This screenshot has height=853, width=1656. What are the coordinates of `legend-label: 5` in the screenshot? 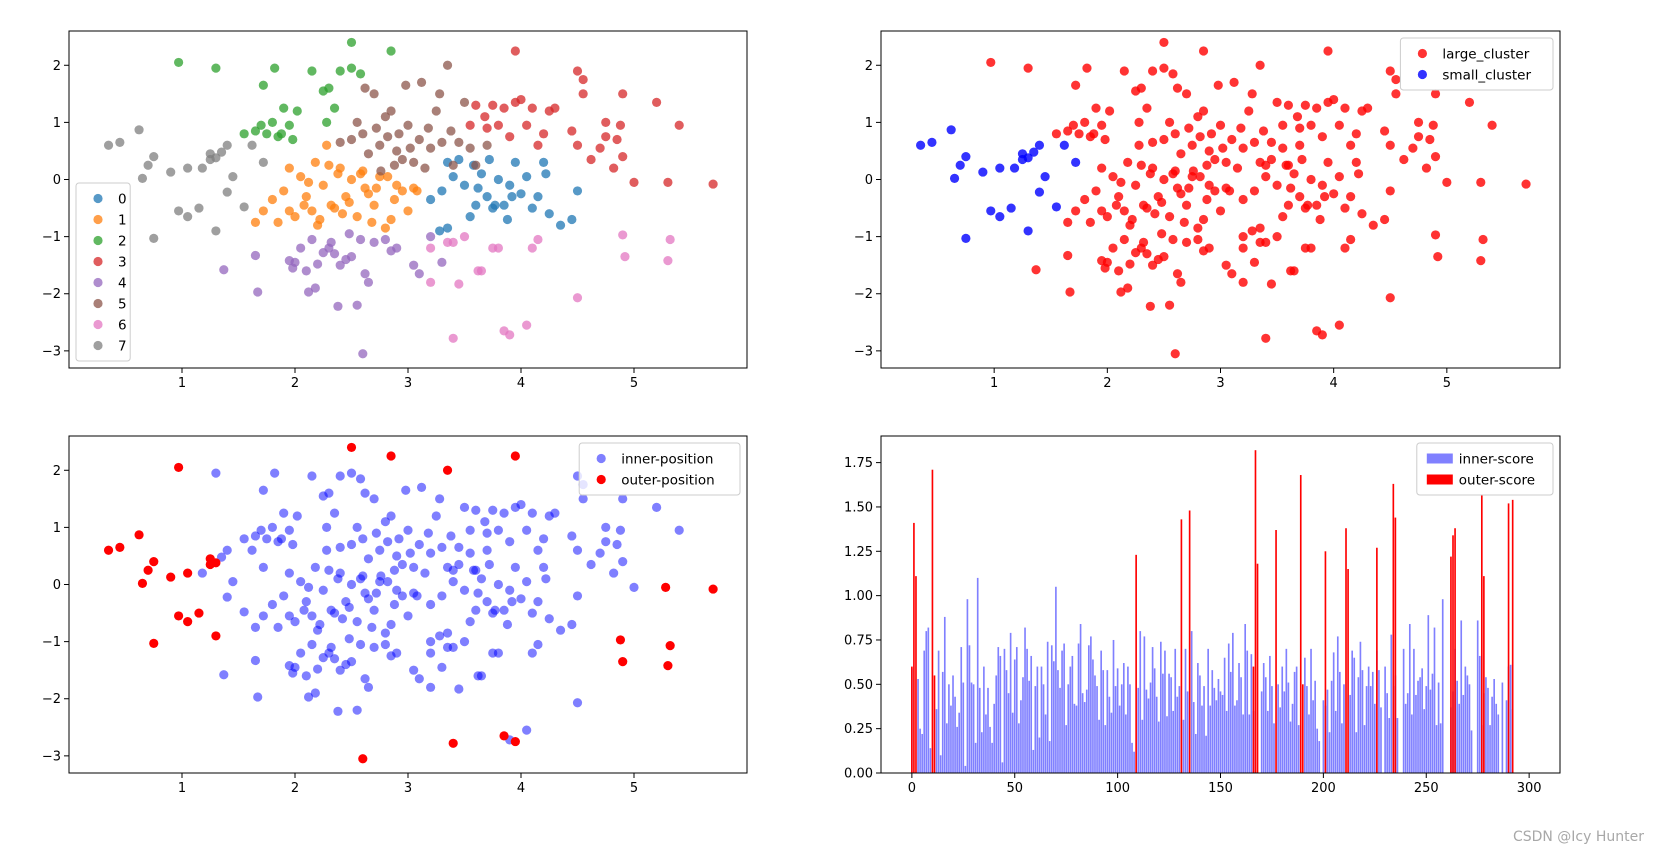 It's located at (122, 305).